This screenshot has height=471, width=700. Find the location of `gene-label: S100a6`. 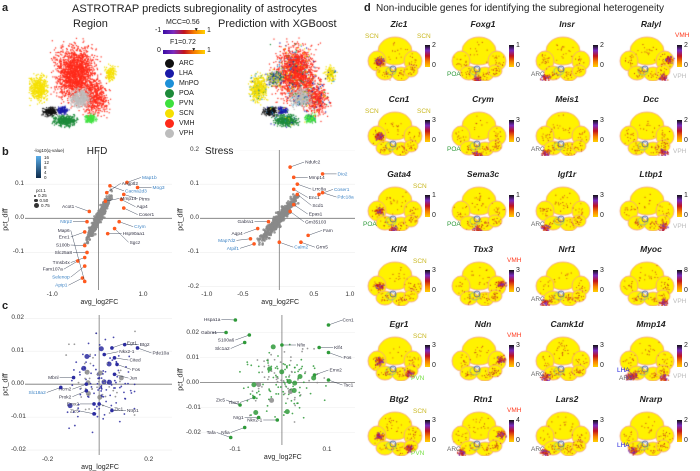

gene-label: S100a6 is located at coordinates (226, 341).